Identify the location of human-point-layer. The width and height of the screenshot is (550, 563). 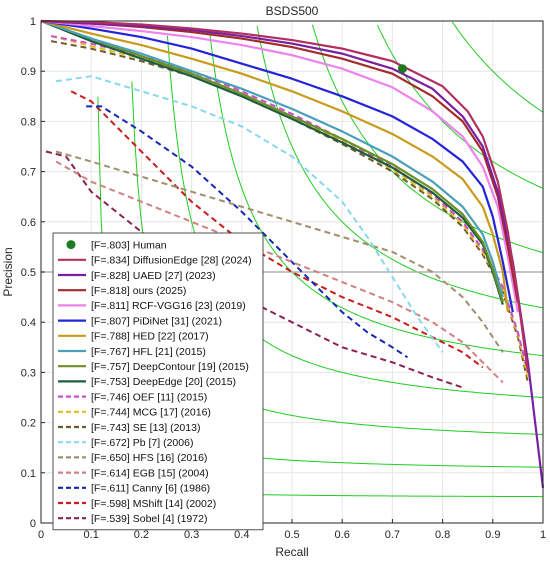
(402, 69).